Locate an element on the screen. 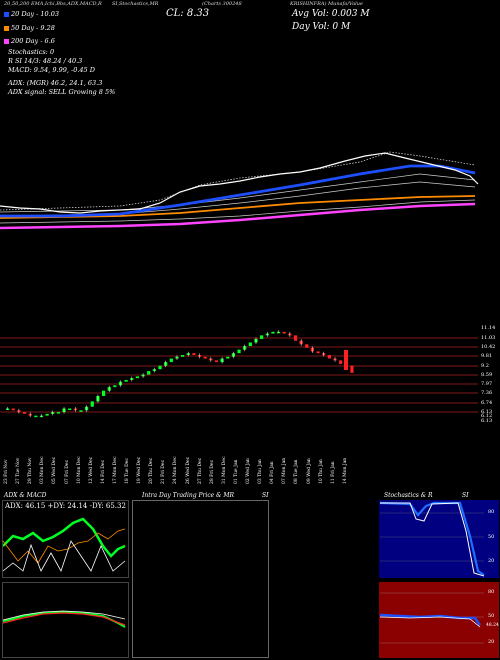  stoch-tick-80: 80 is located at coordinates (491, 512).